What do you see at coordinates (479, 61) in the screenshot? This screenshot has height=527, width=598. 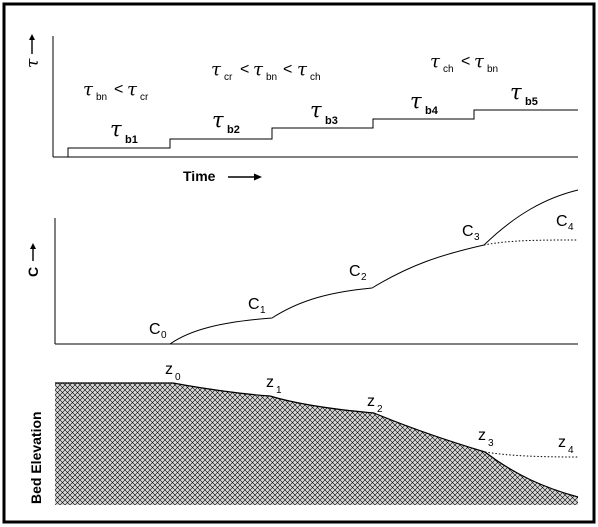 I see `condition-3-mid: τ` at bounding box center [479, 61].